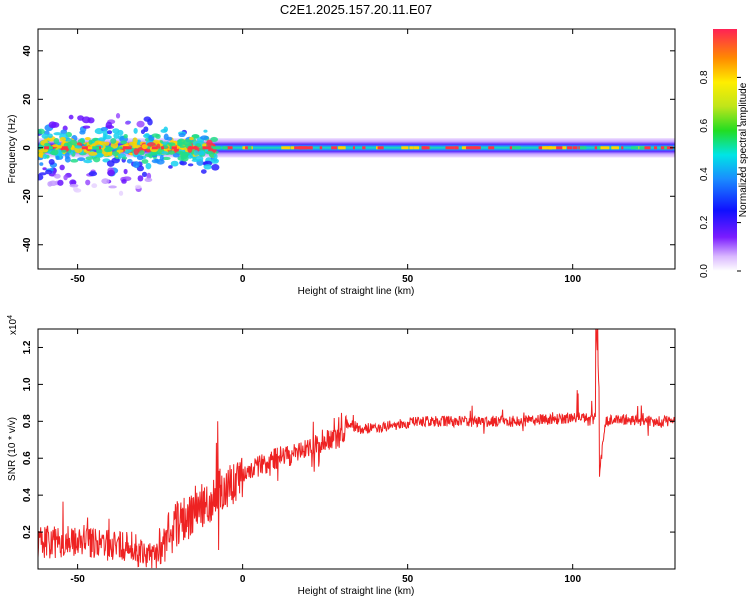  Describe the element at coordinates (720, 174) in the screenshot. I see `colorbar-ticks: 0.0 0.2 0.4 0.6 0.8` at that location.